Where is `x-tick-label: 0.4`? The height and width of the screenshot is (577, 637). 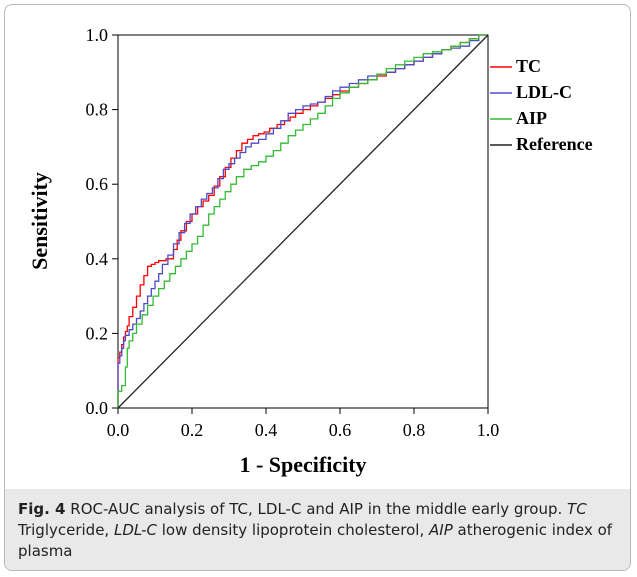
x-tick-label: 0.4 is located at coordinates (266, 430).